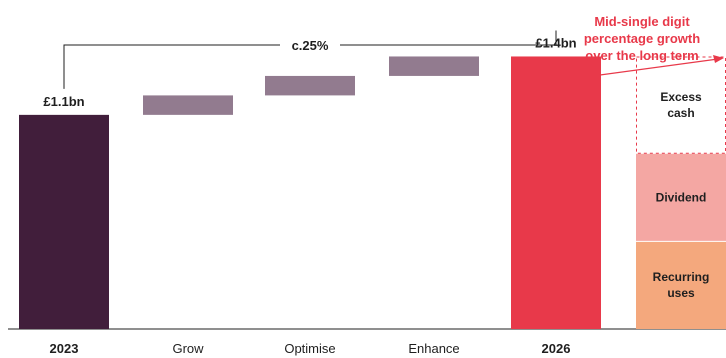 Image resolution: width=726 pixels, height=358 pixels. Describe the element at coordinates (309, 348) in the screenshot. I see `tick-label-optimise: Optimise` at that location.